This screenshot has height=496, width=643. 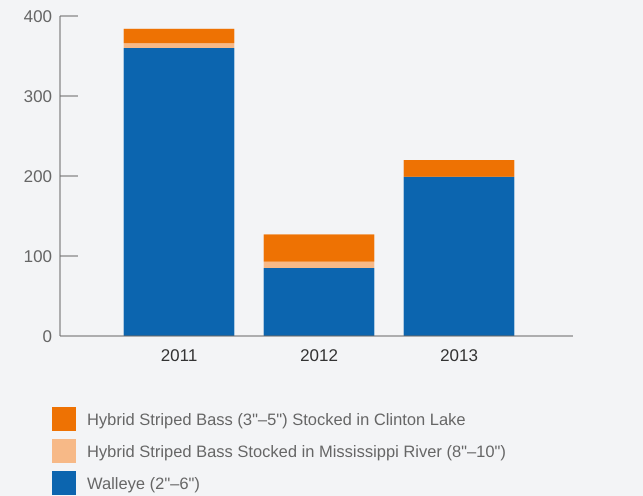 What do you see at coordinates (276, 419) in the screenshot?
I see `legend-label: Hybrid Striped Bass (3"–5") Stocked in Clinton Lake` at bounding box center [276, 419].